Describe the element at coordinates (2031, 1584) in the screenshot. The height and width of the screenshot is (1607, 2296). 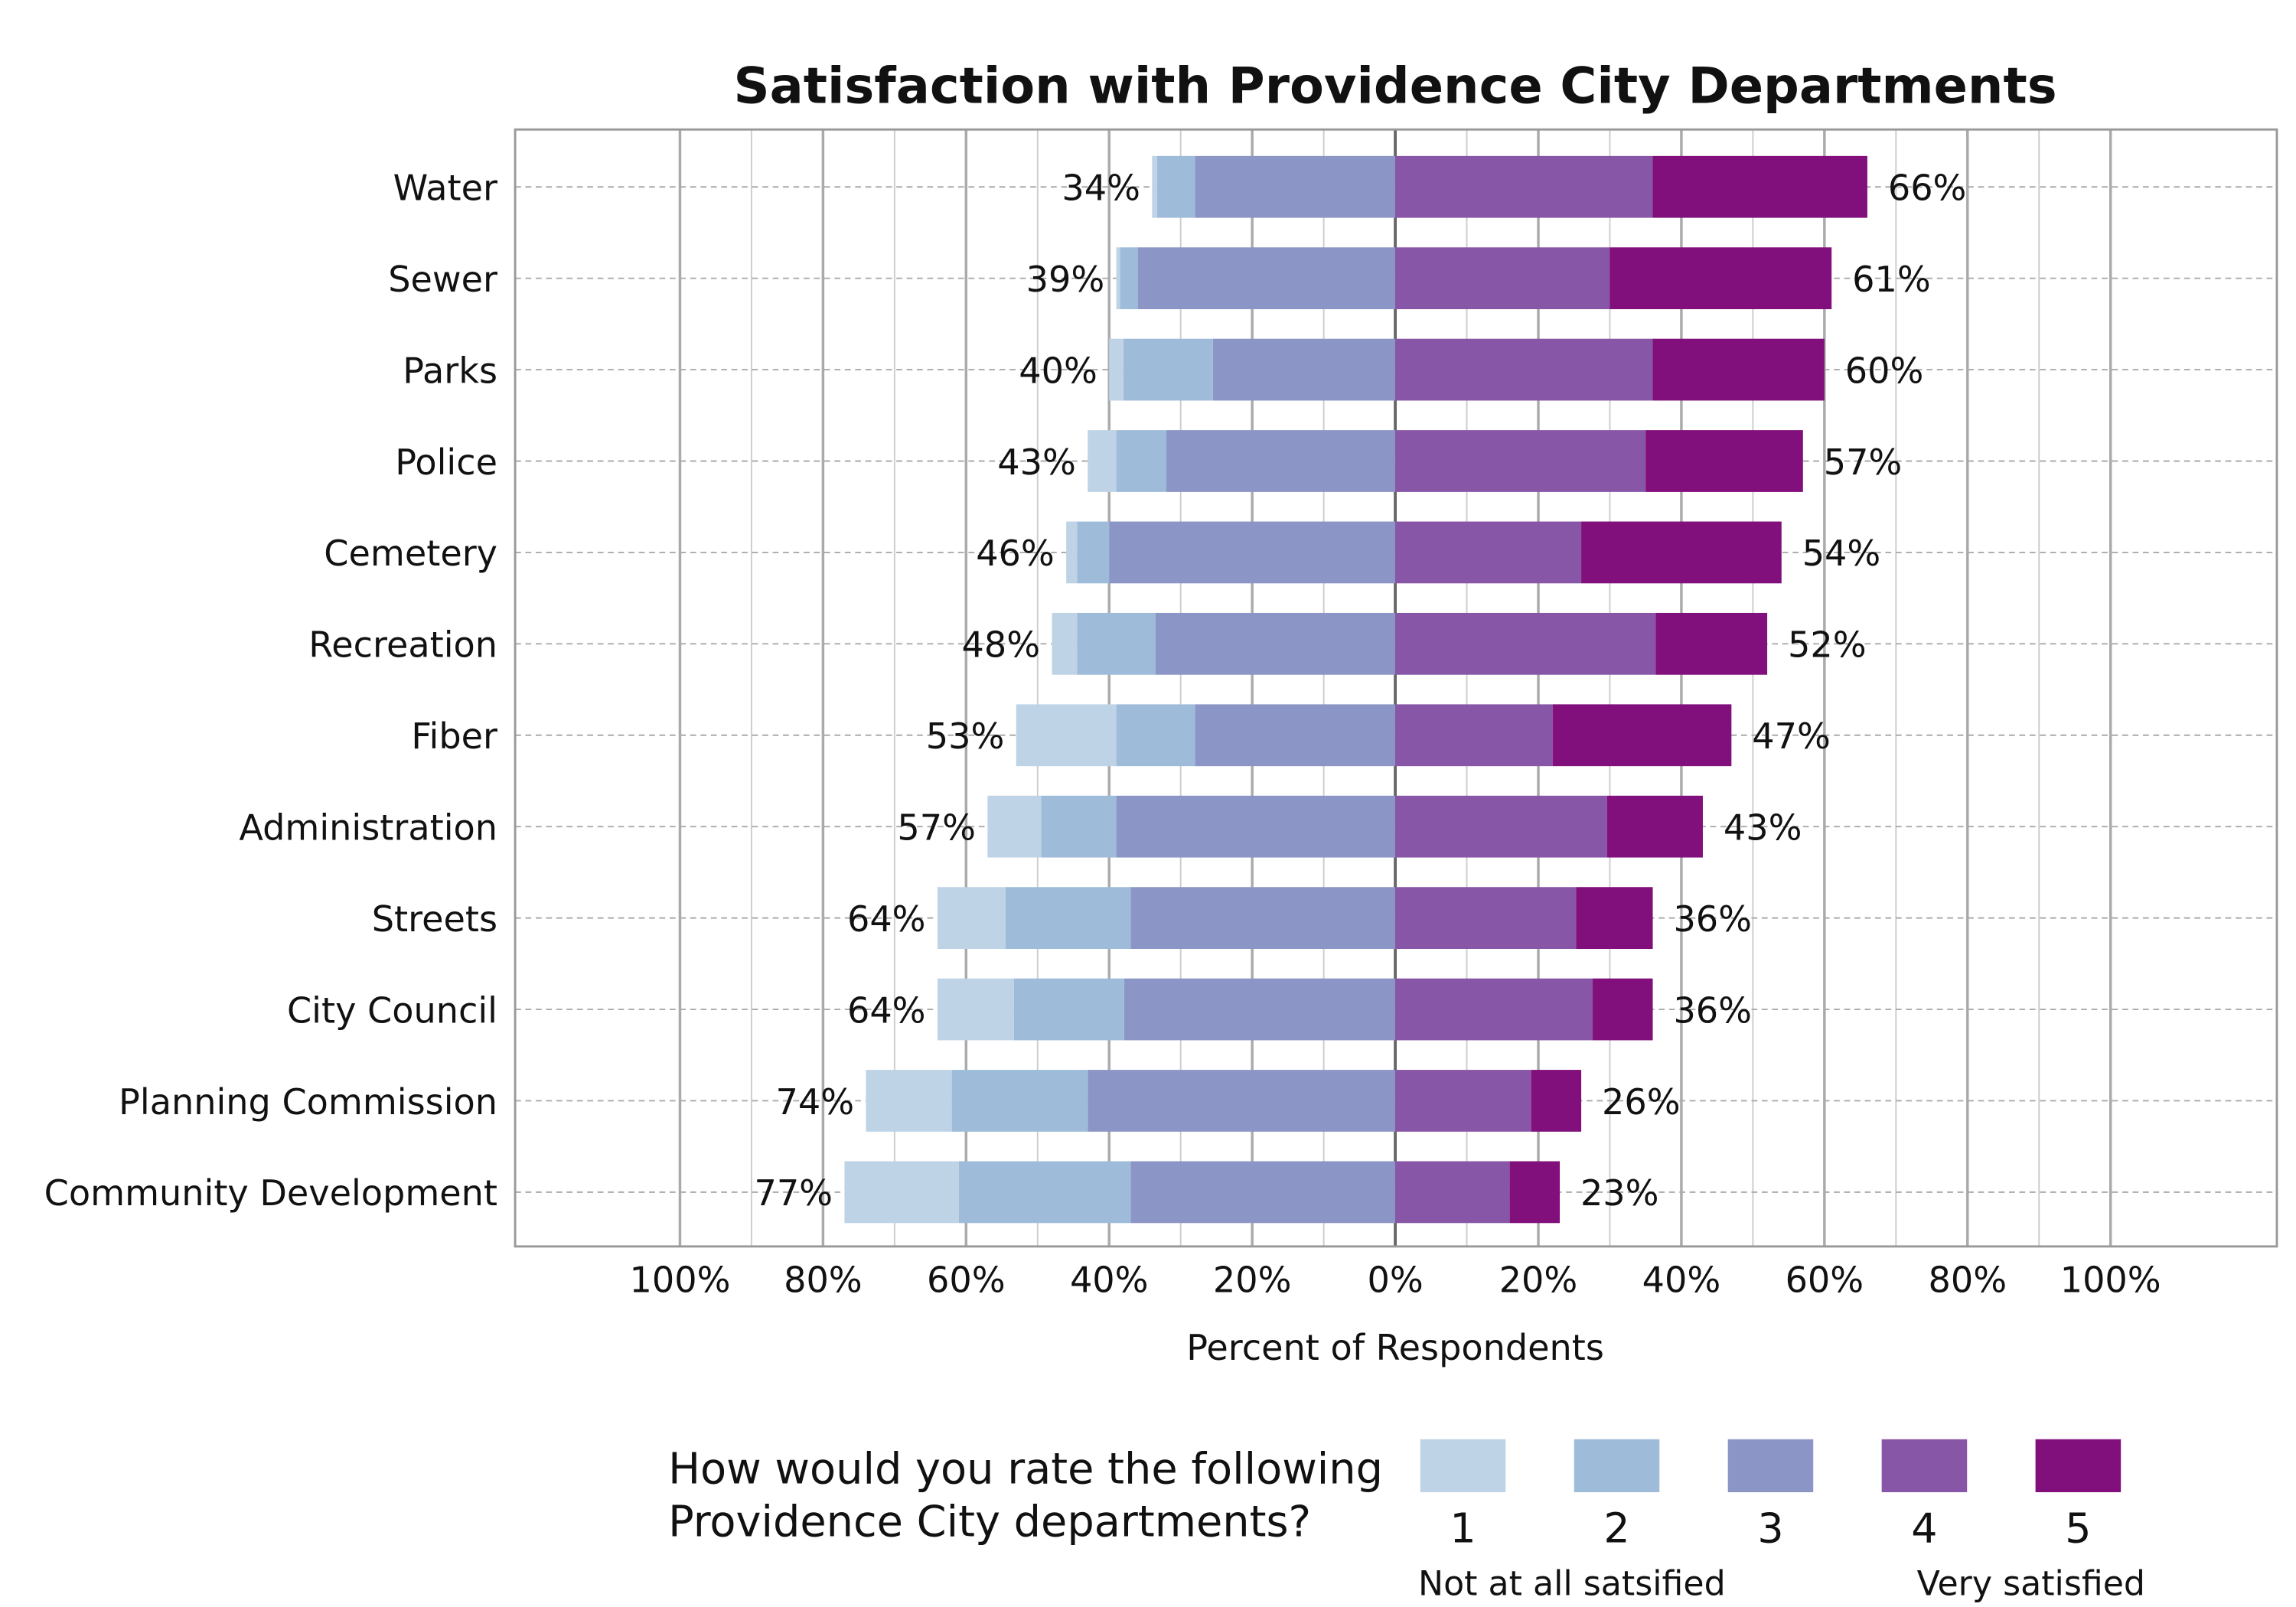
I see `legend-high-label: Very satisfied` at that location.